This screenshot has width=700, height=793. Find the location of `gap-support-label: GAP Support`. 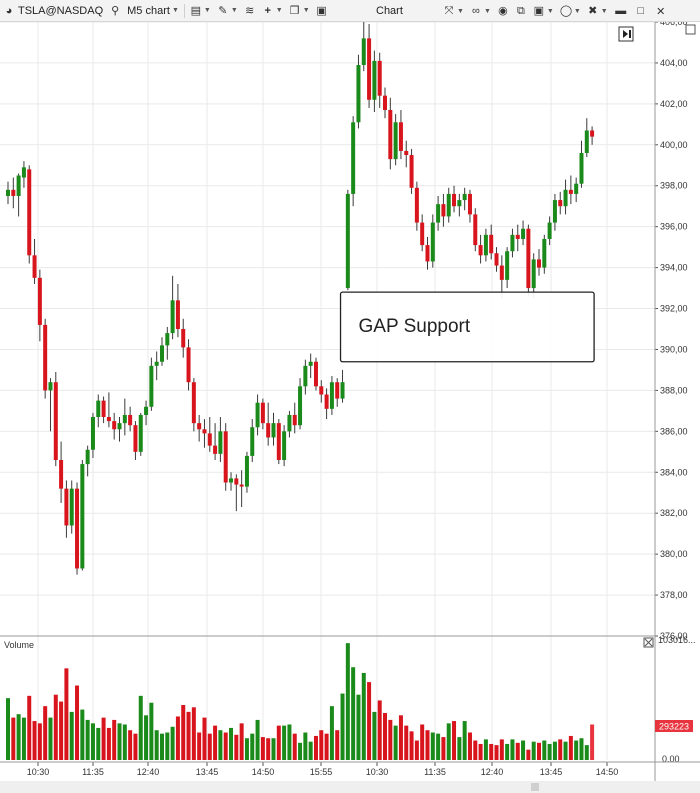

gap-support-label: GAP Support is located at coordinates (415, 326).